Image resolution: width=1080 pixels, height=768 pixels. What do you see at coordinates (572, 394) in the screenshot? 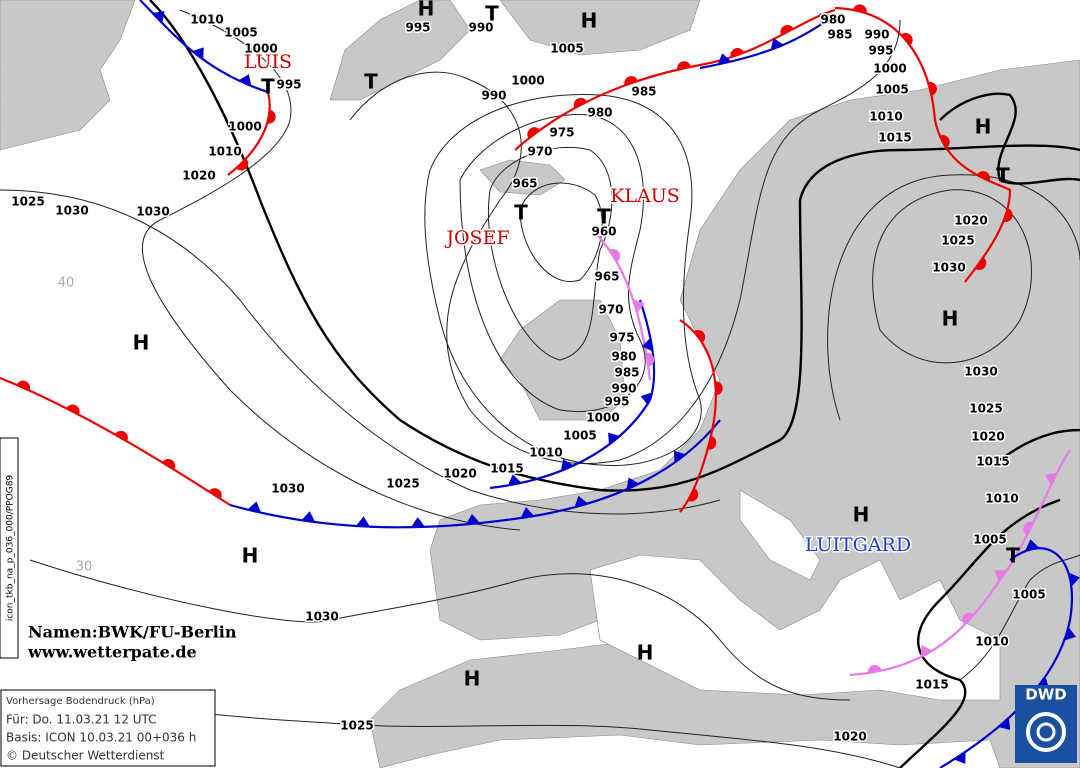
I see `cold-front` at bounding box center [572, 394].